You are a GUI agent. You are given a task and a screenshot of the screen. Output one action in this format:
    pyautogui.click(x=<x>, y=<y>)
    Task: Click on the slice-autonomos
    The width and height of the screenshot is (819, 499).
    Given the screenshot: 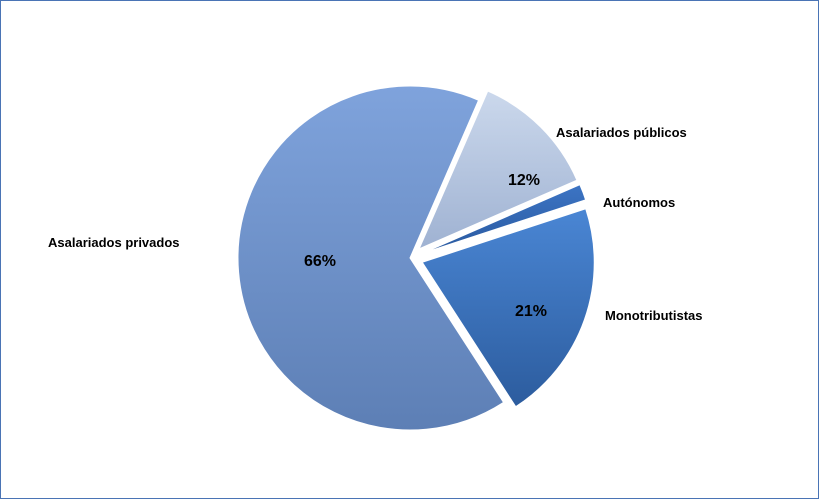 What is the action you would take?
    pyautogui.click(x=504, y=219)
    